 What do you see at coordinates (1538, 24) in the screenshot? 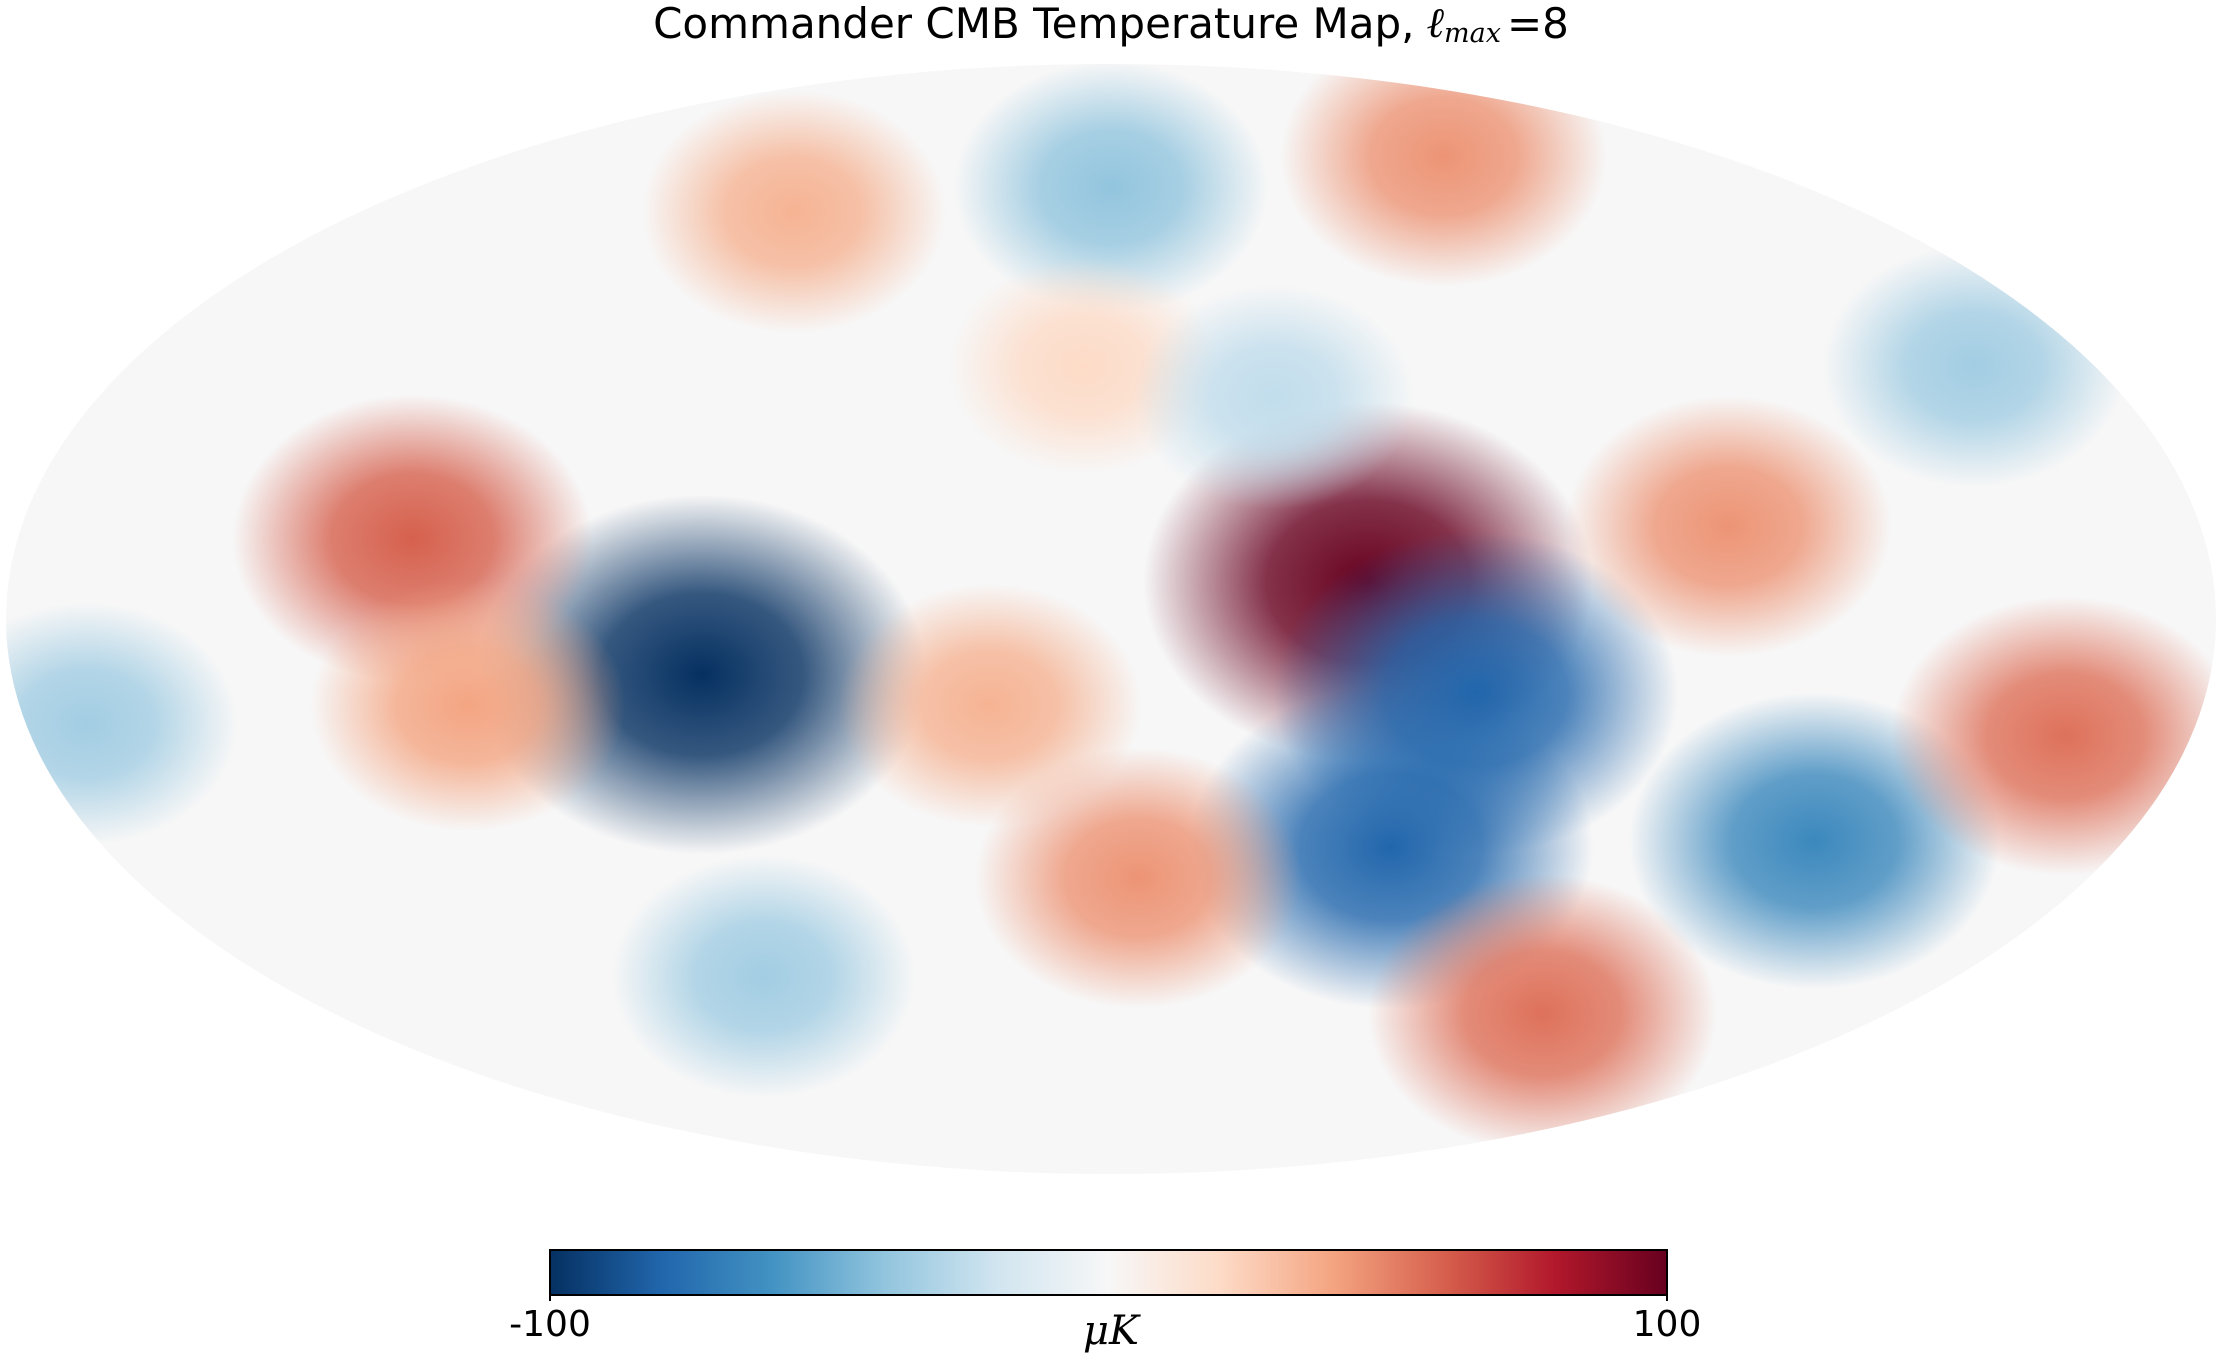
I see `title-suffix: =8` at bounding box center [1538, 24].